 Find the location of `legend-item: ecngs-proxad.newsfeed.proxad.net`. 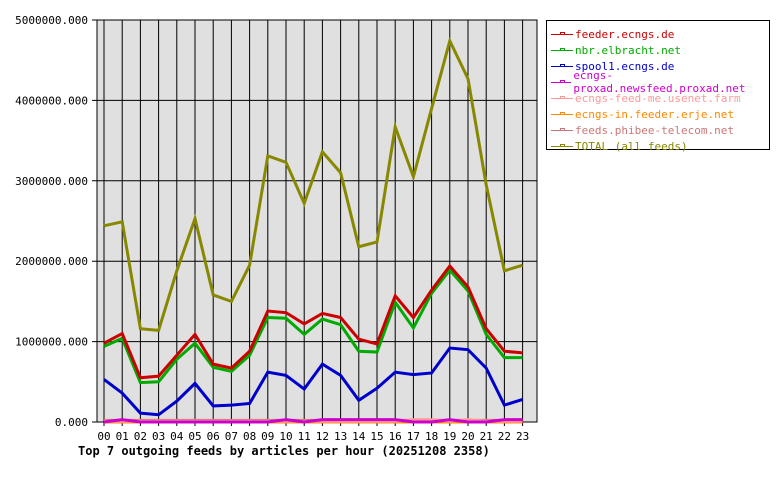

legend-item: ecngs-proxad.newsfeed.proxad.net is located at coordinates (658, 82).